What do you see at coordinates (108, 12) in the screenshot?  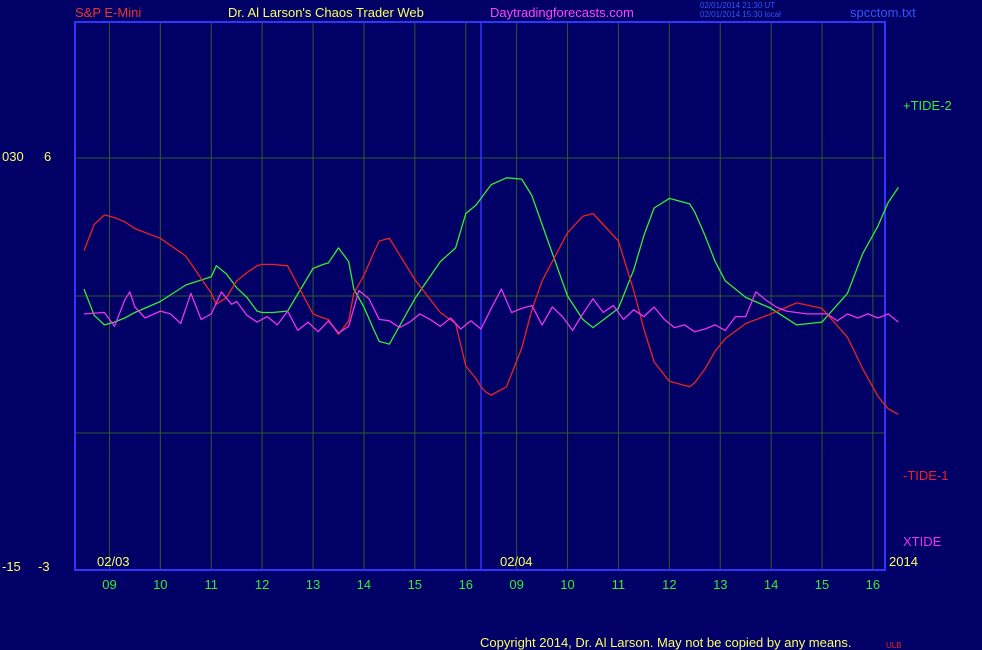 I see `instrument-title: S&P E-Mini` at bounding box center [108, 12].